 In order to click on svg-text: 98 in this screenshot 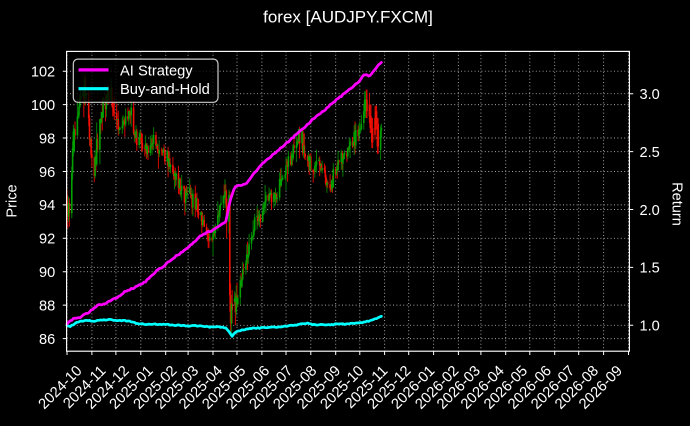, I will do `click(47, 139)`.